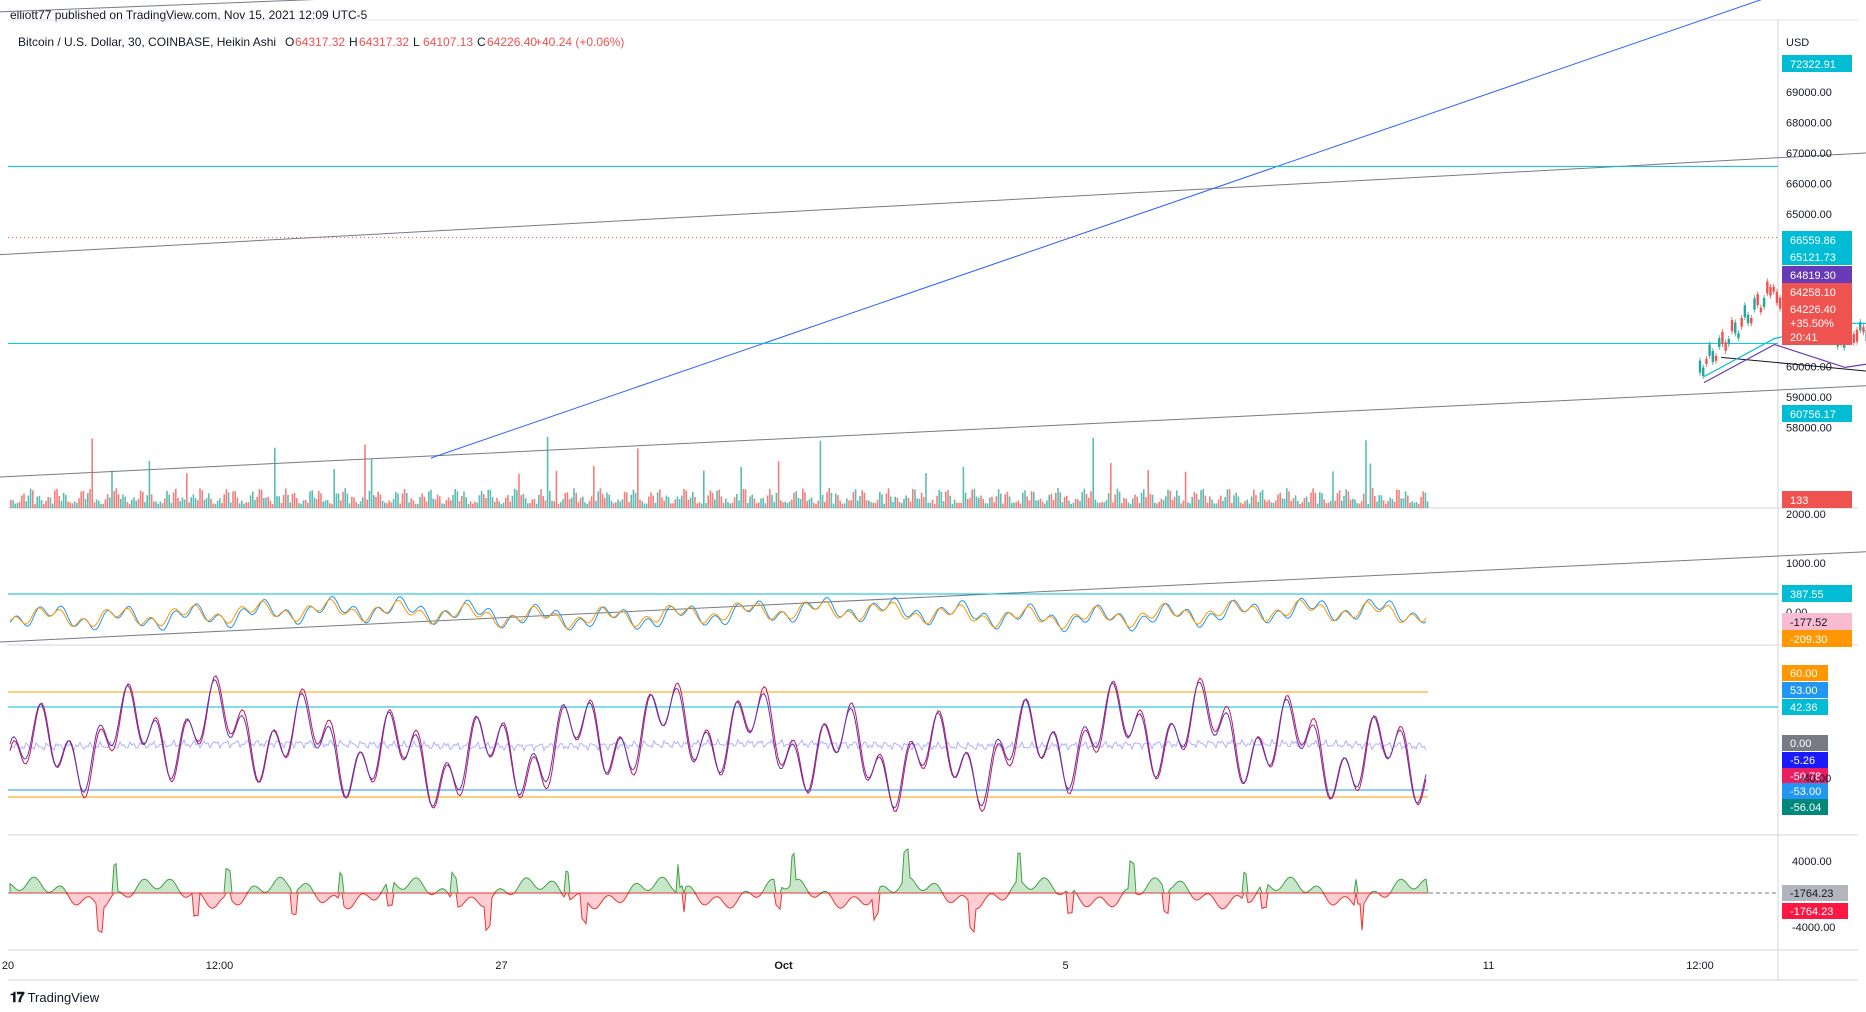 The height and width of the screenshot is (1012, 1866). Describe the element at coordinates (1813, 310) in the screenshot. I see `price-label: 64226.40` at that location.